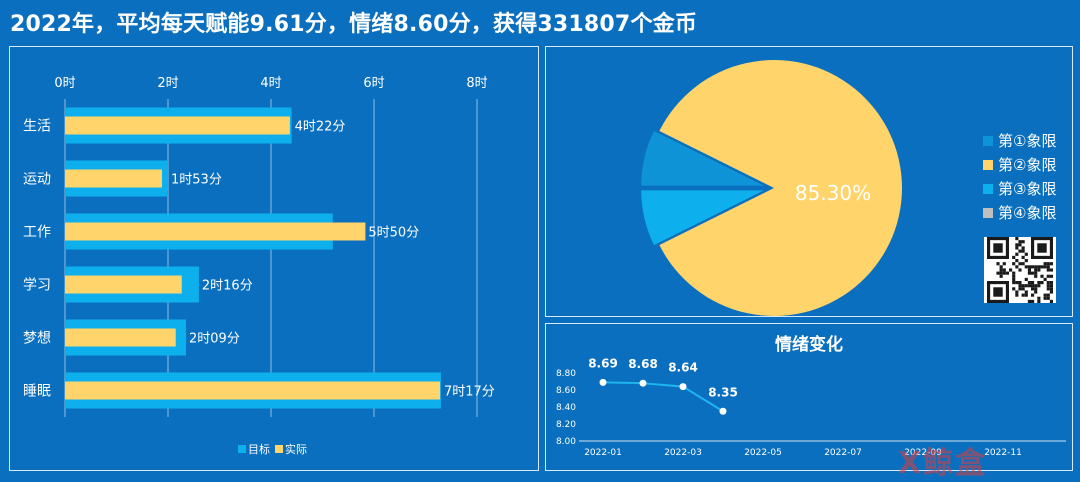  What do you see at coordinates (566, 425) in the screenshot?
I see `y-tick-label: 8.20` at bounding box center [566, 425].